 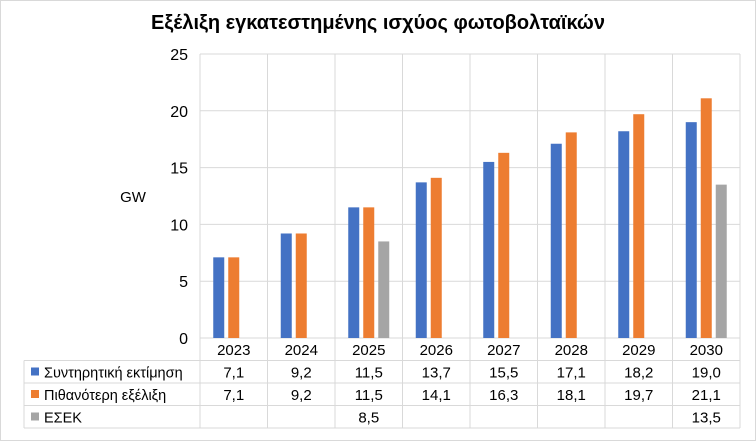 What do you see at coordinates (571, 395) in the screenshot?
I see `data-table-value: 18,1` at bounding box center [571, 395].